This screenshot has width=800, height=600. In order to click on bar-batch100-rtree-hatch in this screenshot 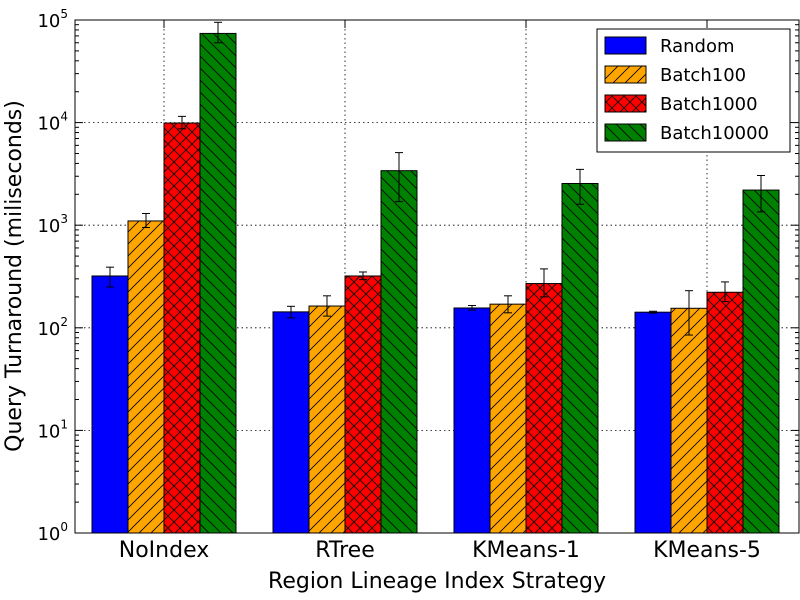, I will do `click(327, 419)`.